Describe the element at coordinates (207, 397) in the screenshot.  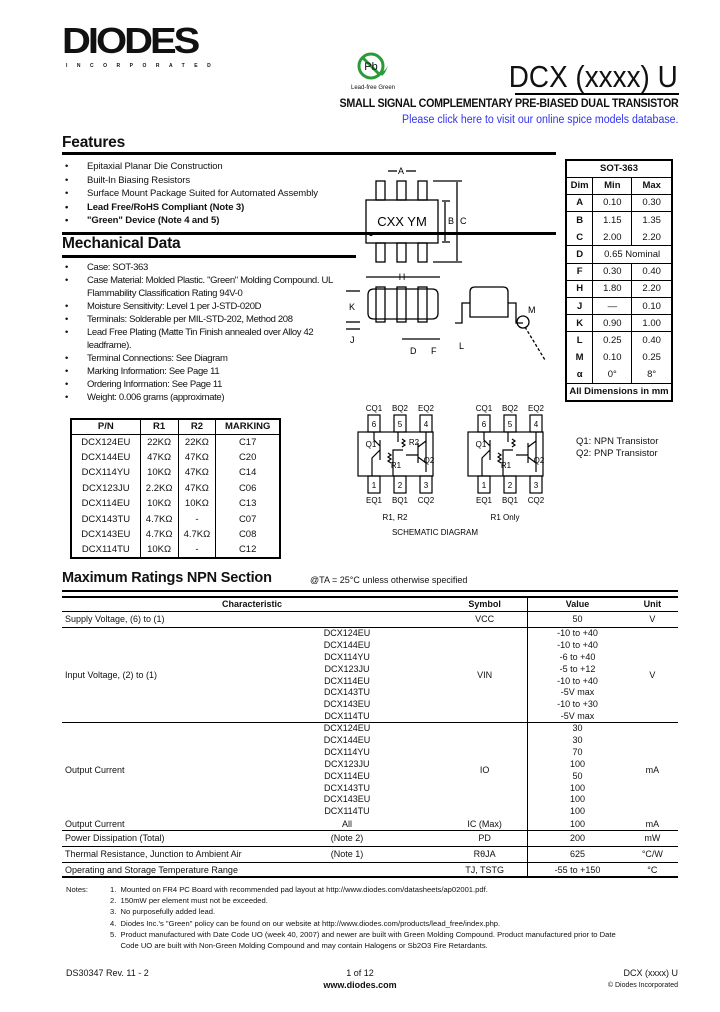
I see `mechanical-item: Weight: 0.006 grams (approximate)` at that location.